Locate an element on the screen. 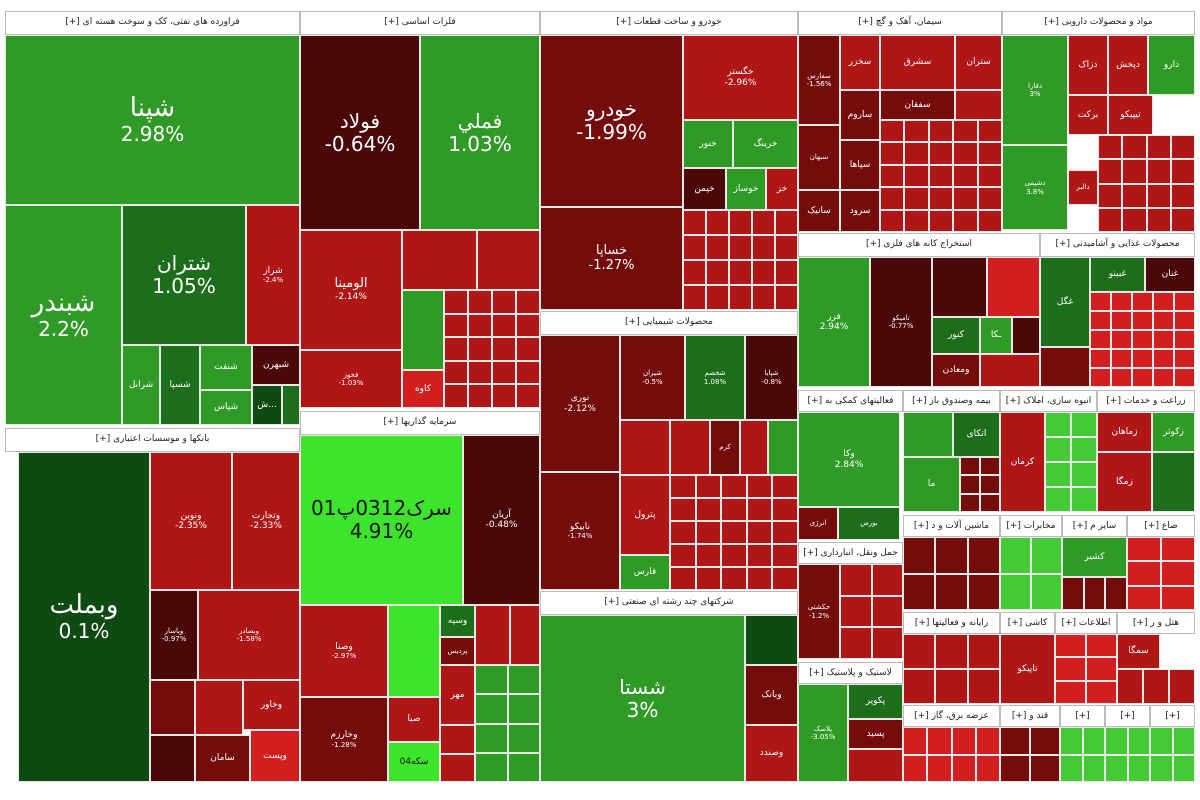  tile-vsina: وصنا -2.97% is located at coordinates (344, 651).